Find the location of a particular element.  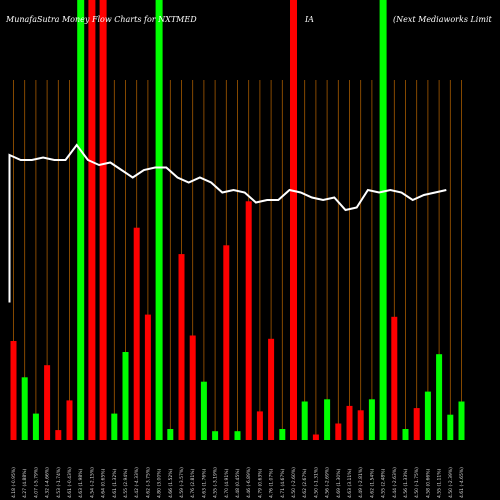

tick-label: 4.42 (-4.33%) is located at coordinates (137, 482).